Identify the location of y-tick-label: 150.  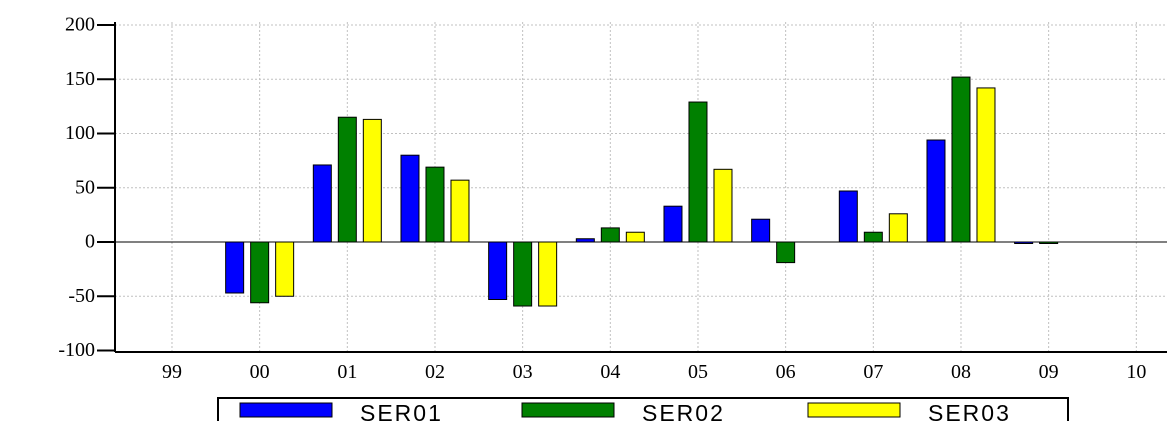
(80, 79).